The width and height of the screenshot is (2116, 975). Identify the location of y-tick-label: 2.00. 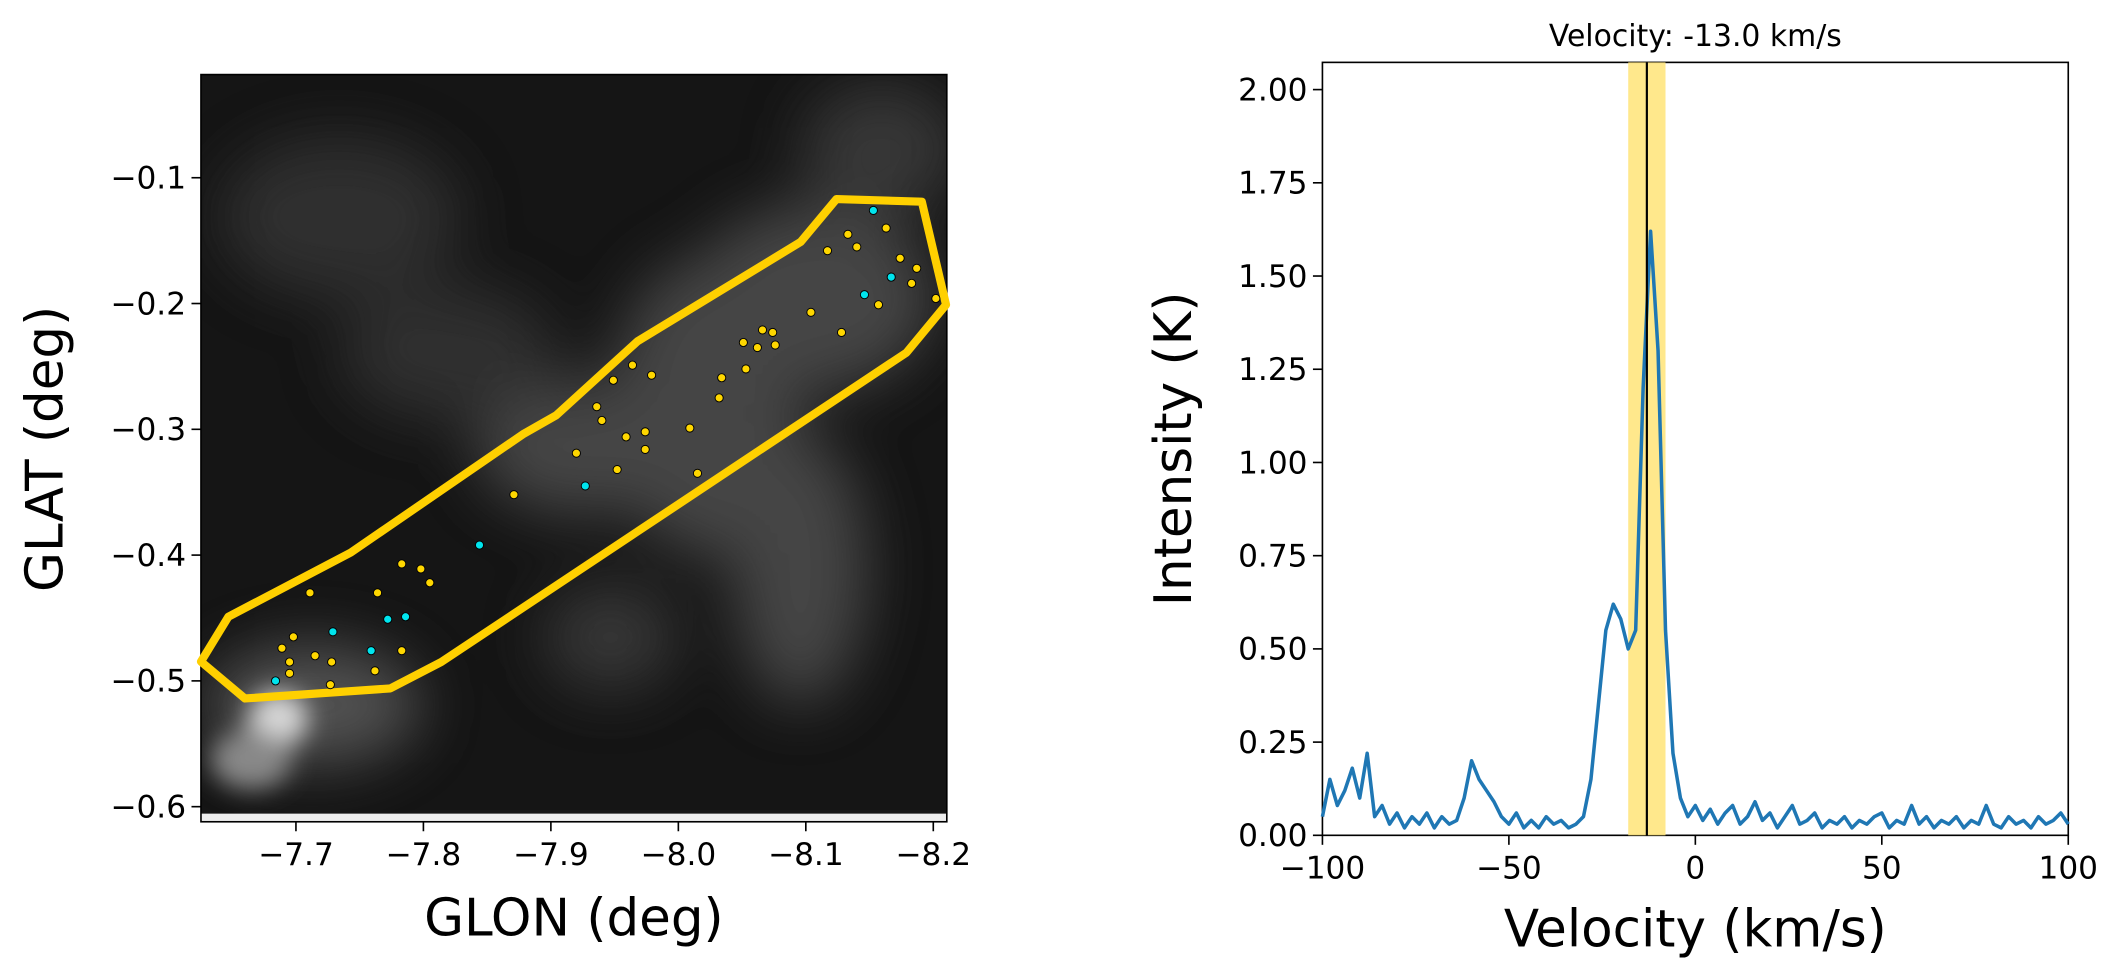
(1272, 90).